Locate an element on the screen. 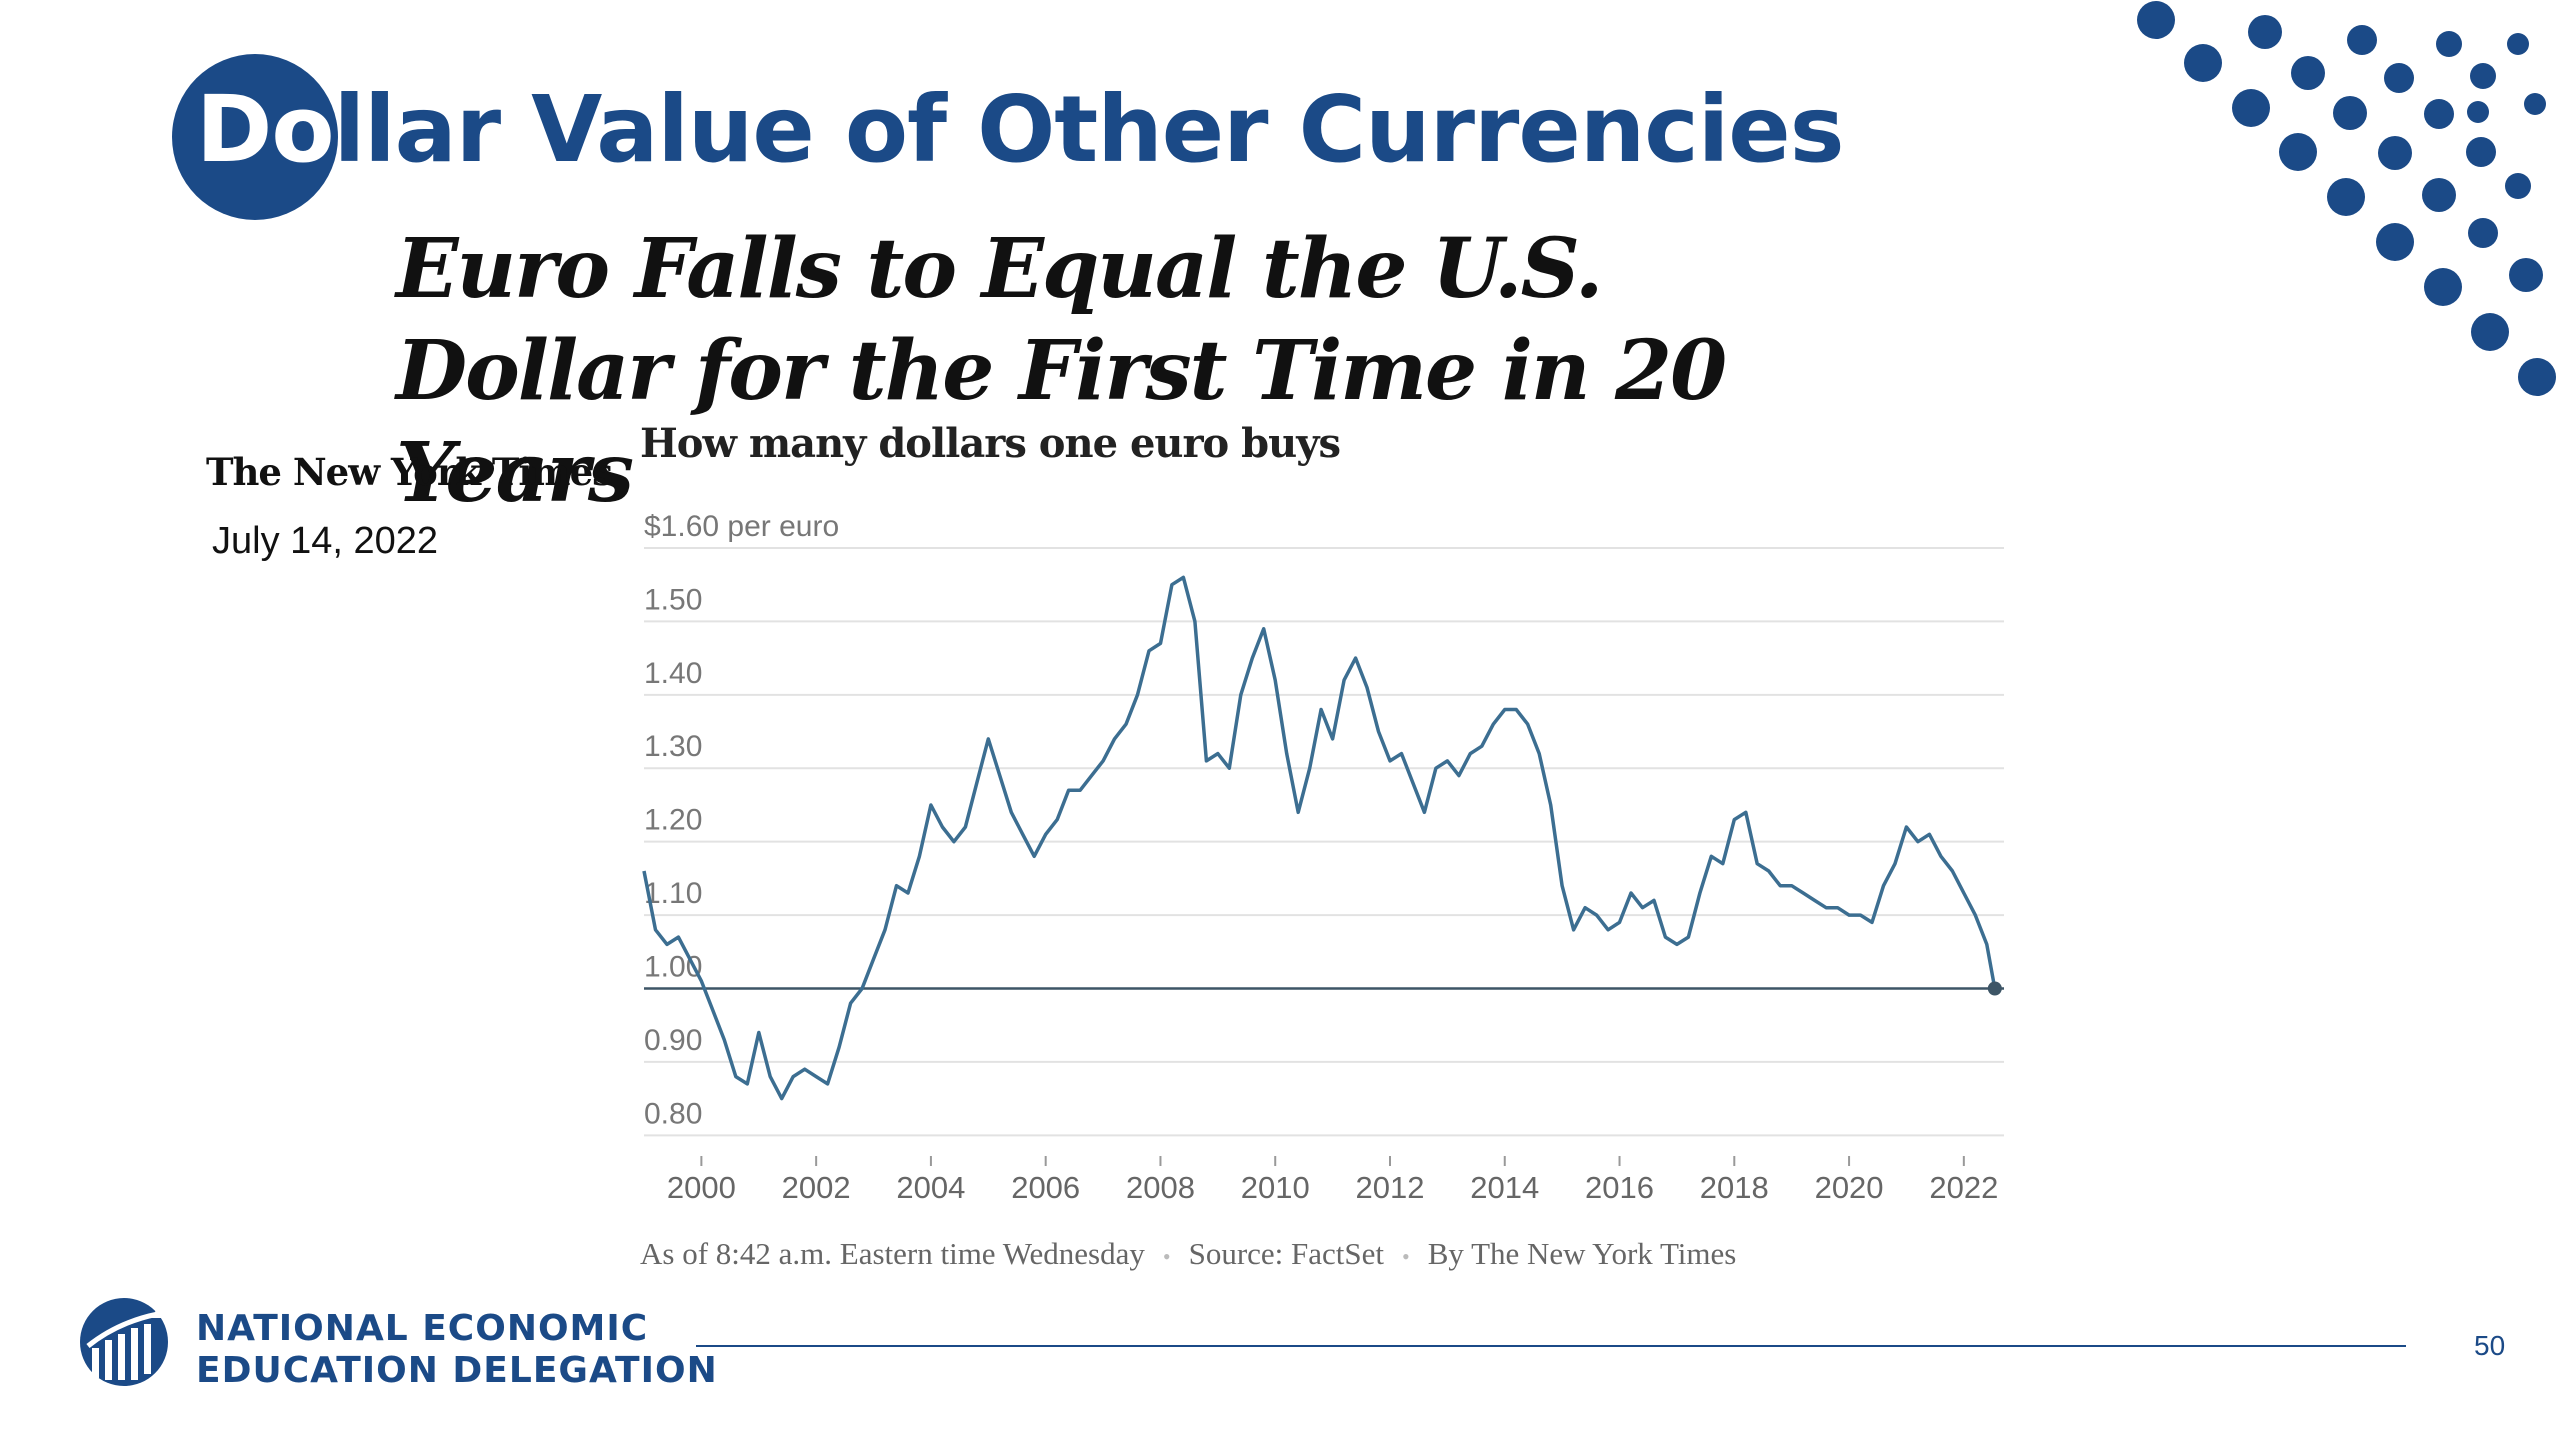 Image resolution: width=2560 pixels, height=1440 pixels. x-tick-label: 2014 is located at coordinates (1504, 1187).